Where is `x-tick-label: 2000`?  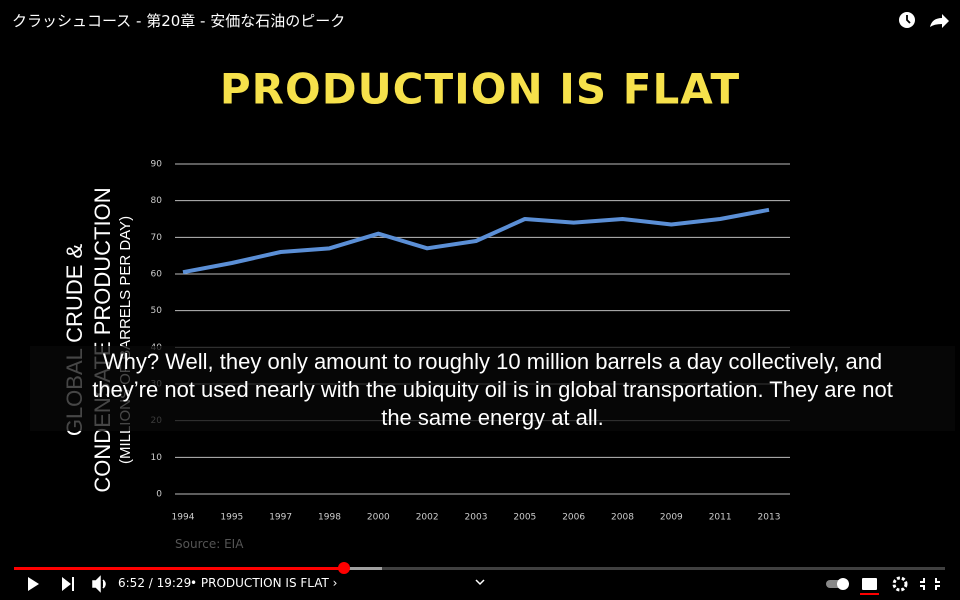
x-tick-label: 2000 is located at coordinates (378, 518).